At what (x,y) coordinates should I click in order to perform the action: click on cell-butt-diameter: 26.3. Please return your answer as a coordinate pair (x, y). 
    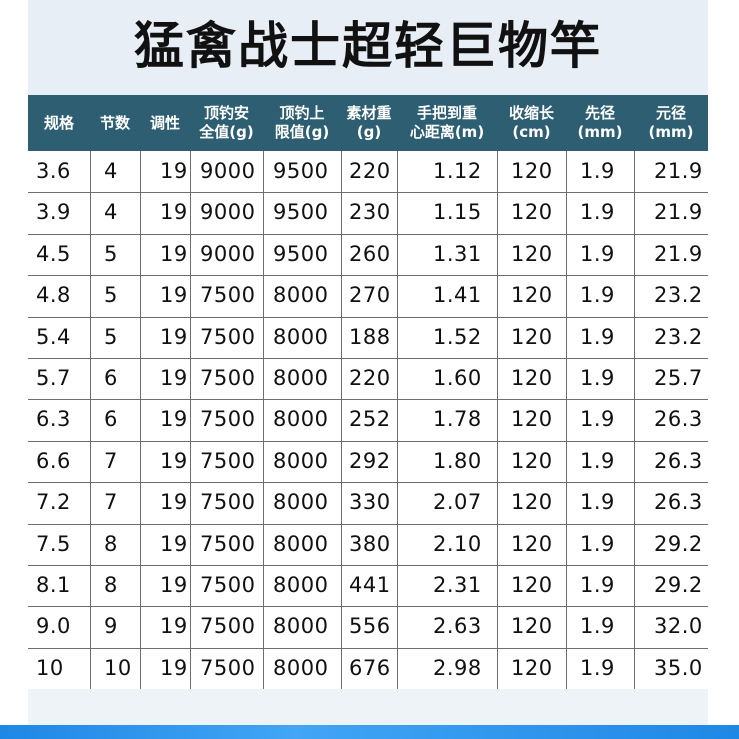
    Looking at the image, I should click on (678, 502).